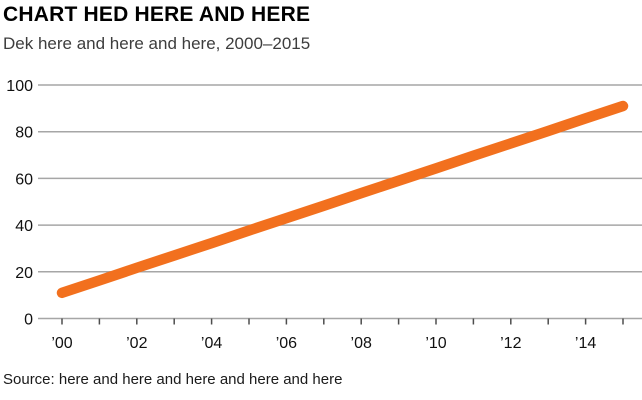 The height and width of the screenshot is (400, 642). I want to click on chart-subtitle: Dek here and here and here, 2000–2015, so click(157, 43).